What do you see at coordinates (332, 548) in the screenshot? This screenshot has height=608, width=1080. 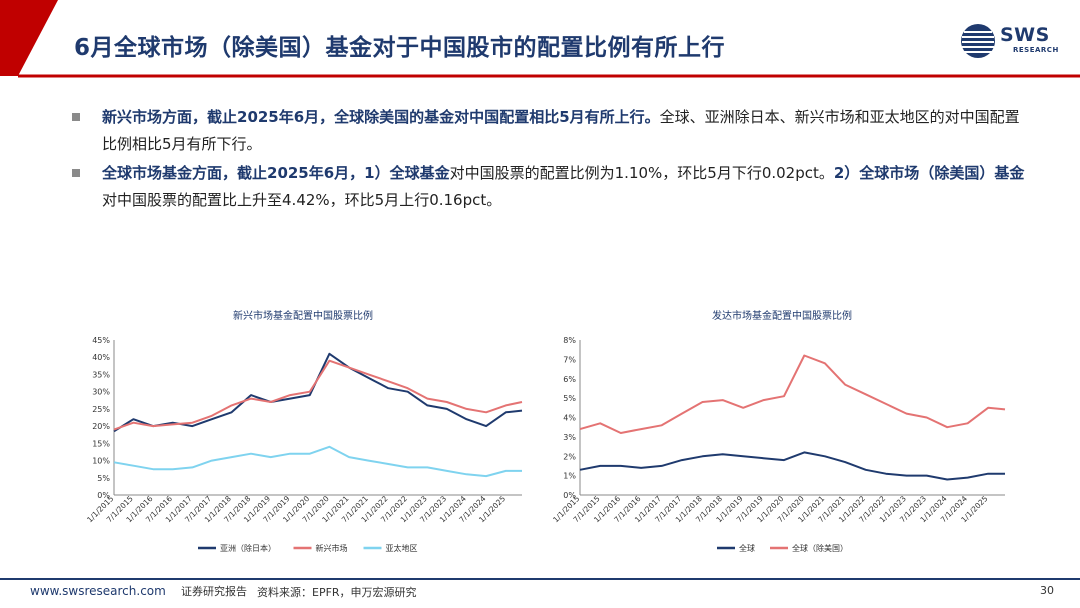 I see `legend-label-1: 新兴市场` at bounding box center [332, 548].